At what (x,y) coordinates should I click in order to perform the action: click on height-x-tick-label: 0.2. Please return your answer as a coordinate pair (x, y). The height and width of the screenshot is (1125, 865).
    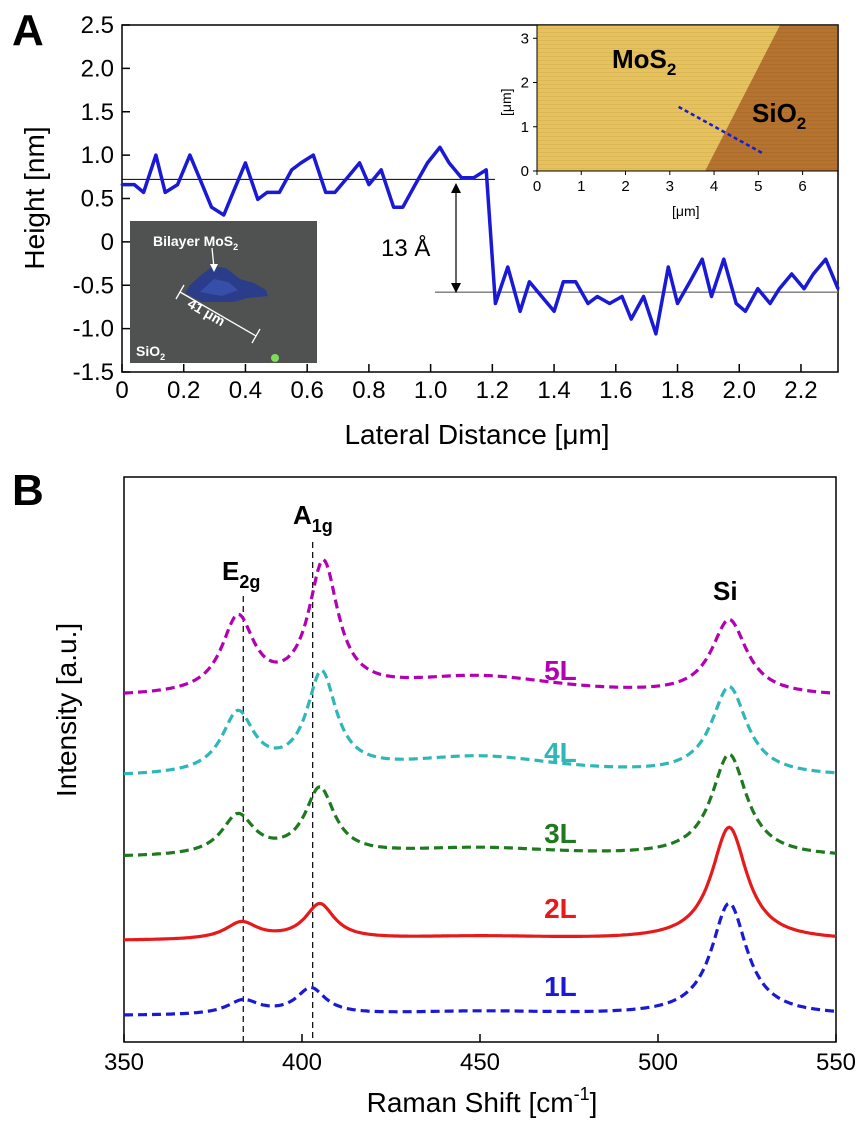
    Looking at the image, I should click on (183, 390).